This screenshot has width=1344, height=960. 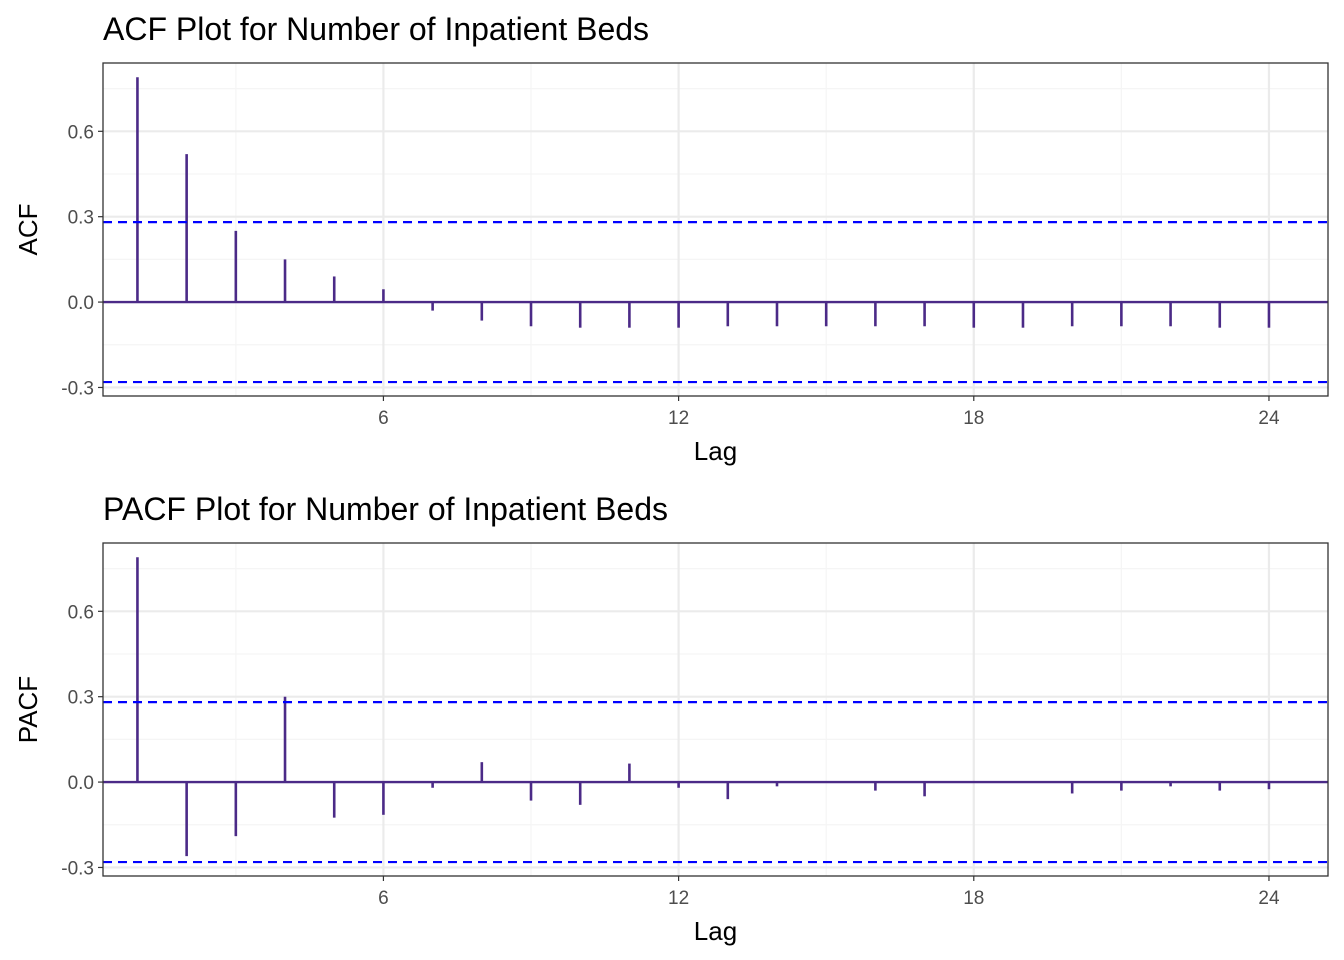 I want to click on y-axis-title: PACF, so click(x=28, y=709).